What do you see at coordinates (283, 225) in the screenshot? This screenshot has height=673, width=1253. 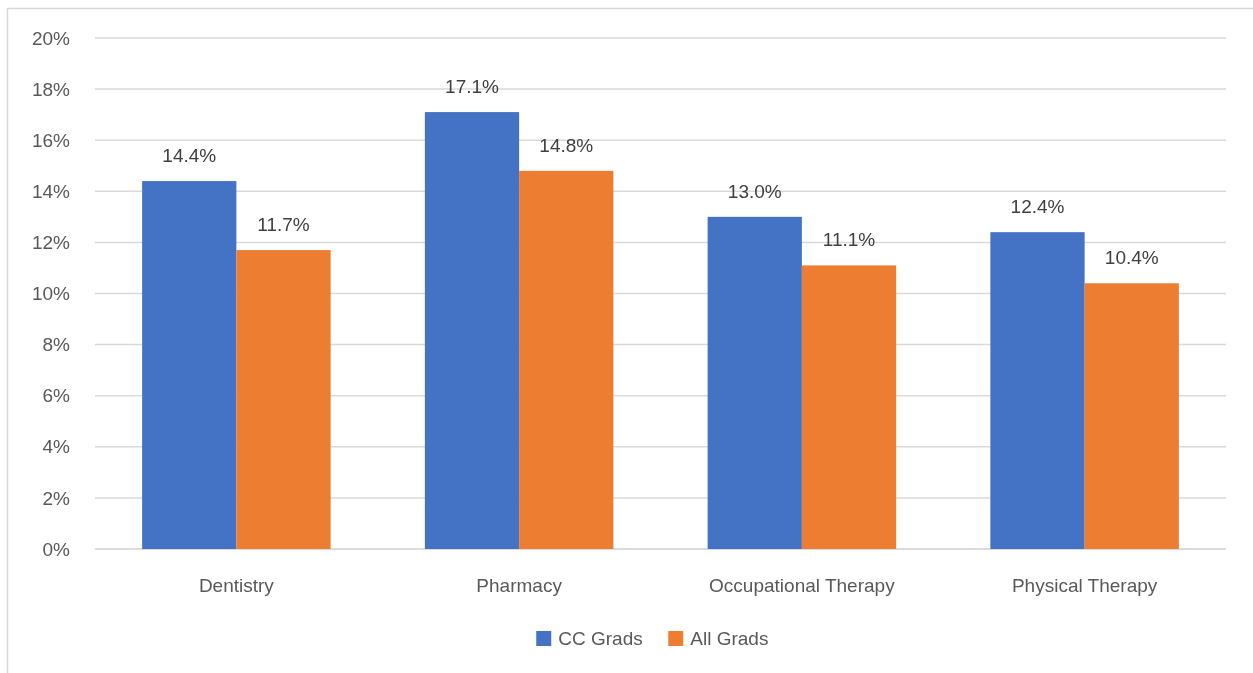 I see `data-label: 11.7%` at bounding box center [283, 225].